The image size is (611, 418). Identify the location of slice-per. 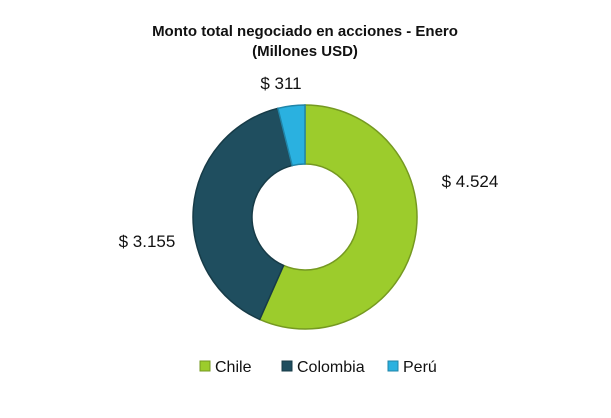
(291, 135).